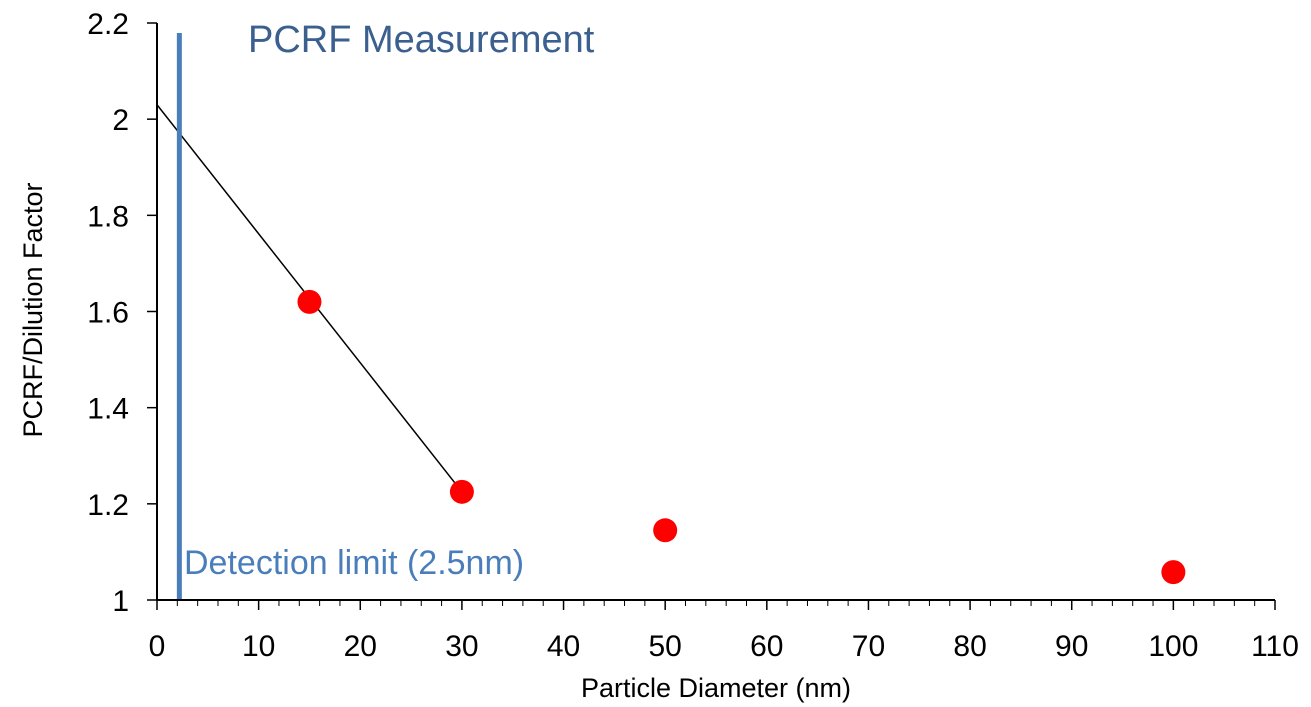 This screenshot has height=707, width=1311. I want to click on x-tick-label: 30, so click(461, 646).